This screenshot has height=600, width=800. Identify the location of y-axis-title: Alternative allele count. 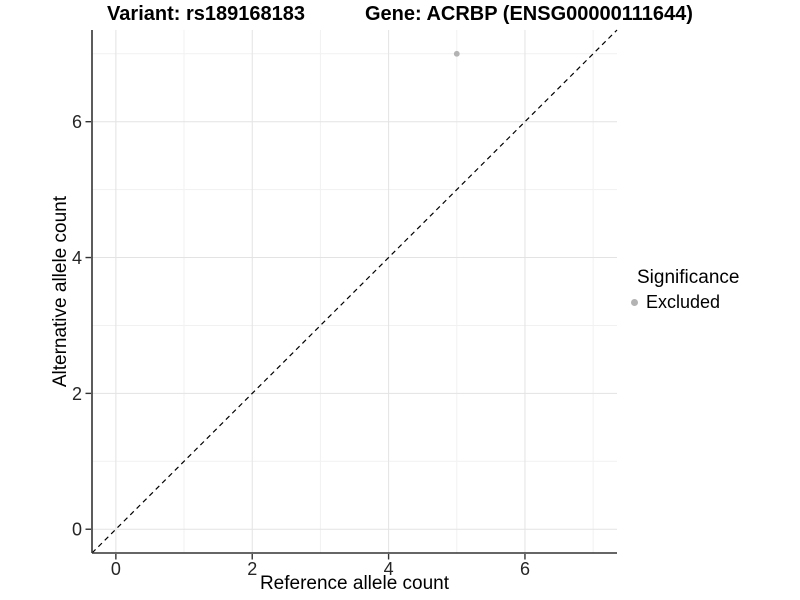
(61, 291).